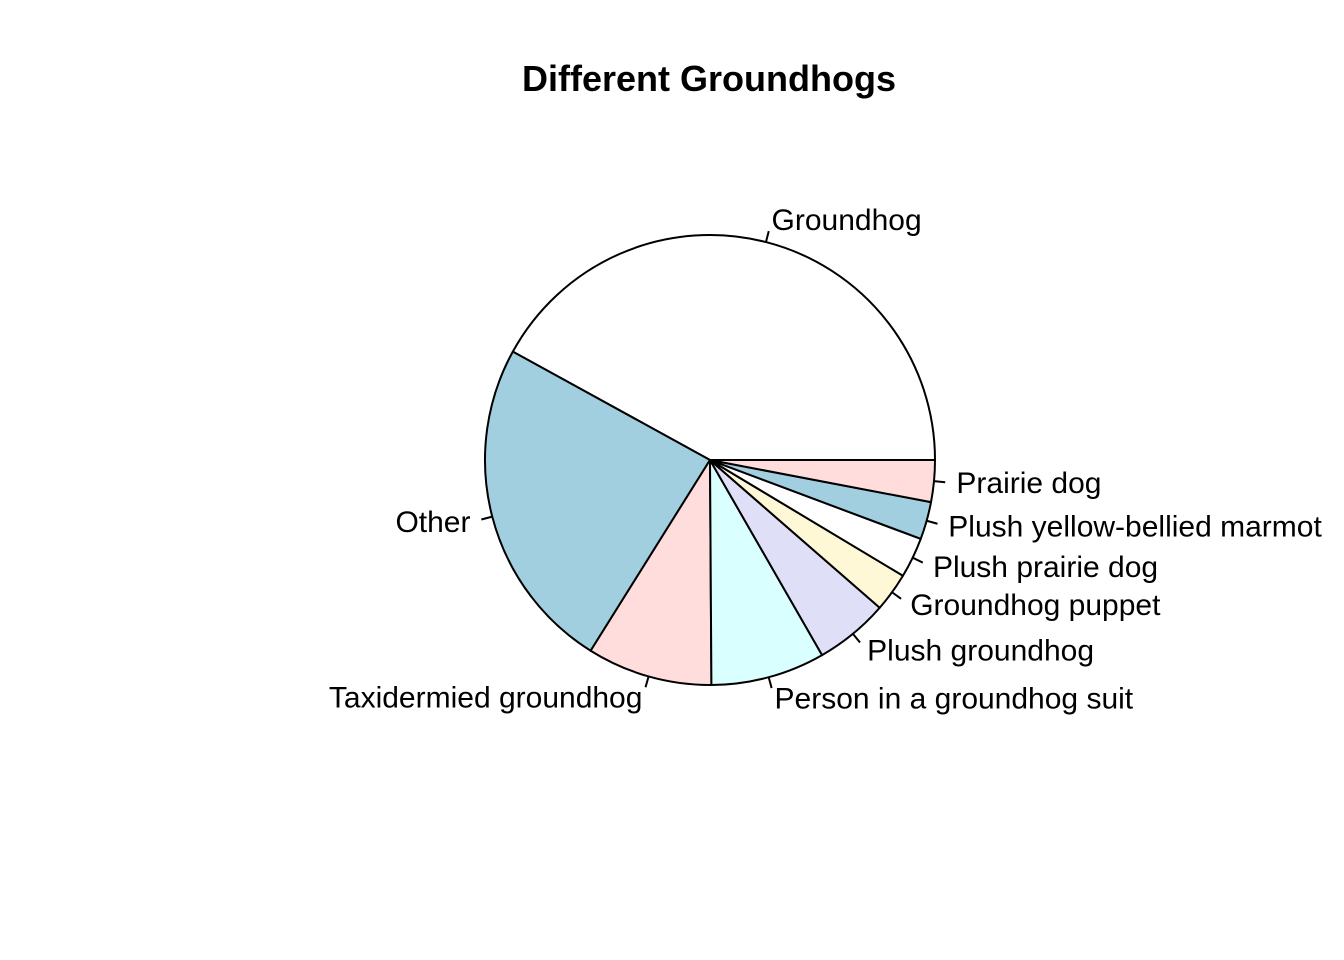 Image resolution: width=1344 pixels, height=960 pixels. Describe the element at coordinates (1035, 605) in the screenshot. I see `pie-label-groundhog-puppet: Groundhog puppet` at that location.